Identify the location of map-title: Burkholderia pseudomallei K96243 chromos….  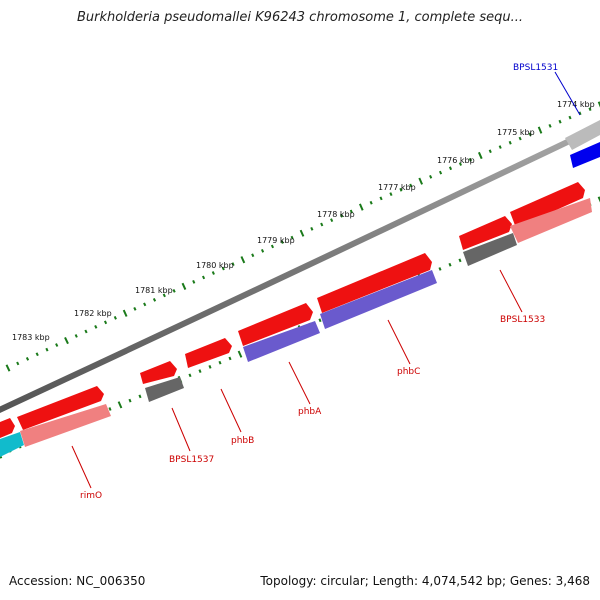
(300, 17).